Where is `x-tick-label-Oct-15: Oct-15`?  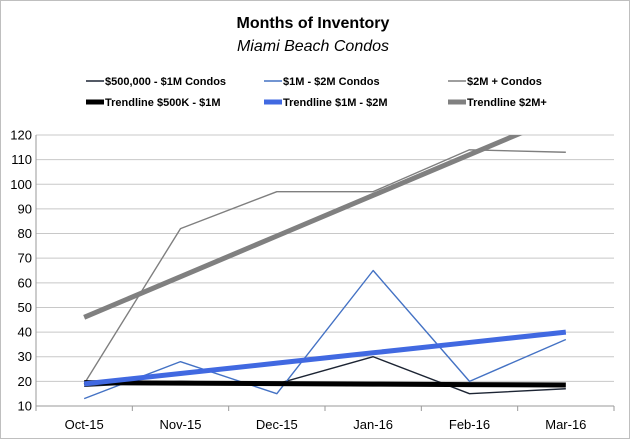 x-tick-label-Oct-15: Oct-15 is located at coordinates (84, 424).